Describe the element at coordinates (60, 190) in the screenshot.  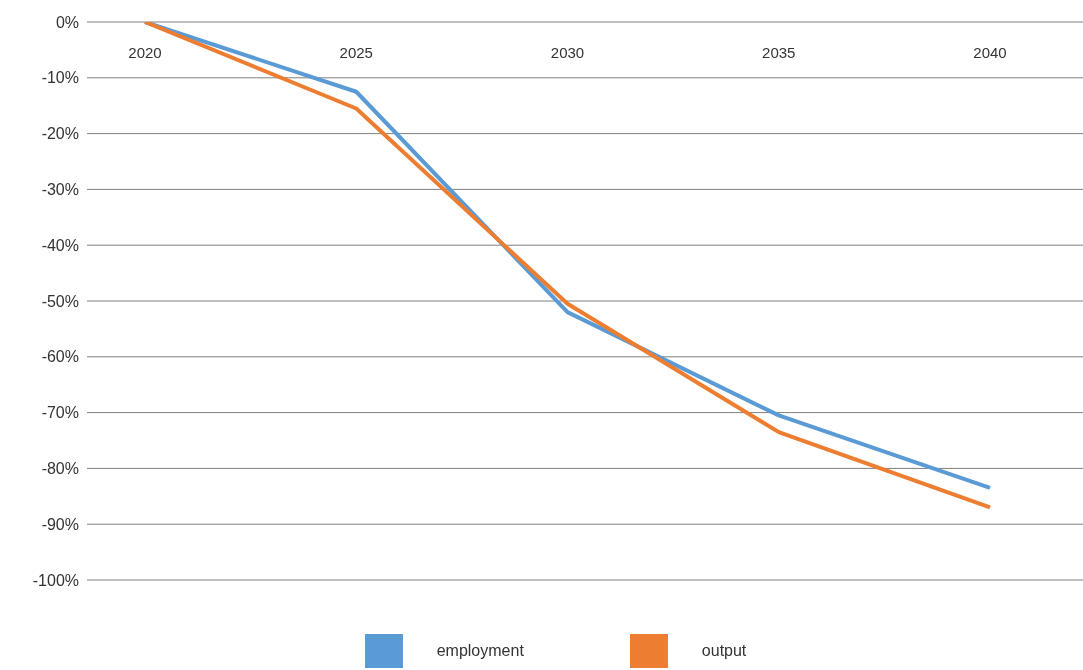
I see `y-tick-label: -30%` at that location.